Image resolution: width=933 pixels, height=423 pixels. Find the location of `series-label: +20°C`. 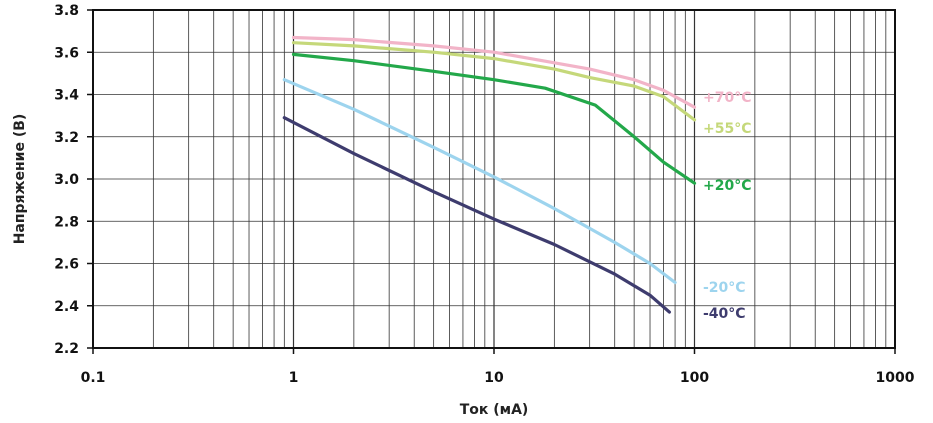

series-label: +20°C is located at coordinates (727, 186).